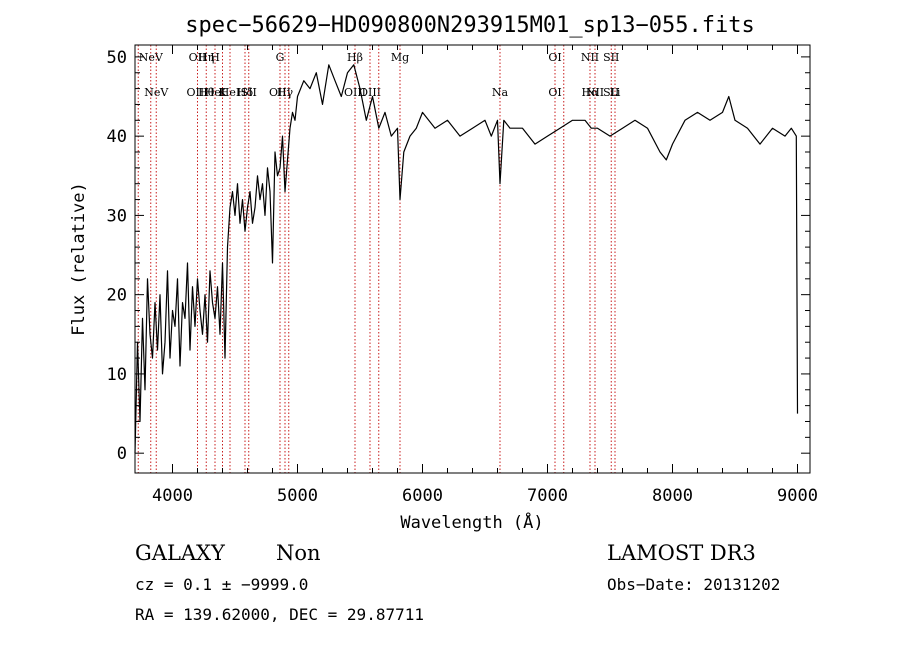 The height and width of the screenshot is (649, 900). Describe the element at coordinates (117, 58) in the screenshot. I see `y-tick-label: 50` at that location.